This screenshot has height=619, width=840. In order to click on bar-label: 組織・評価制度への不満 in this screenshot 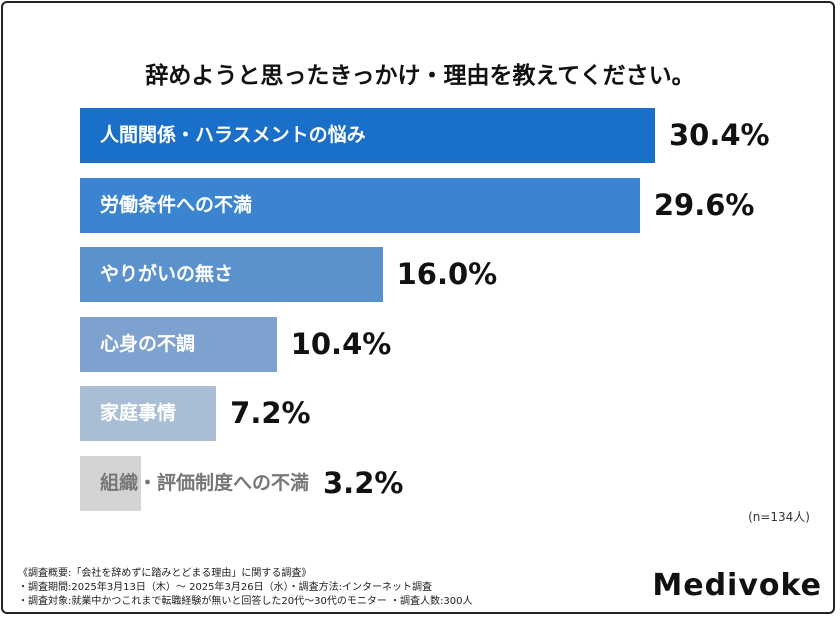, I will do `click(205, 482)`.